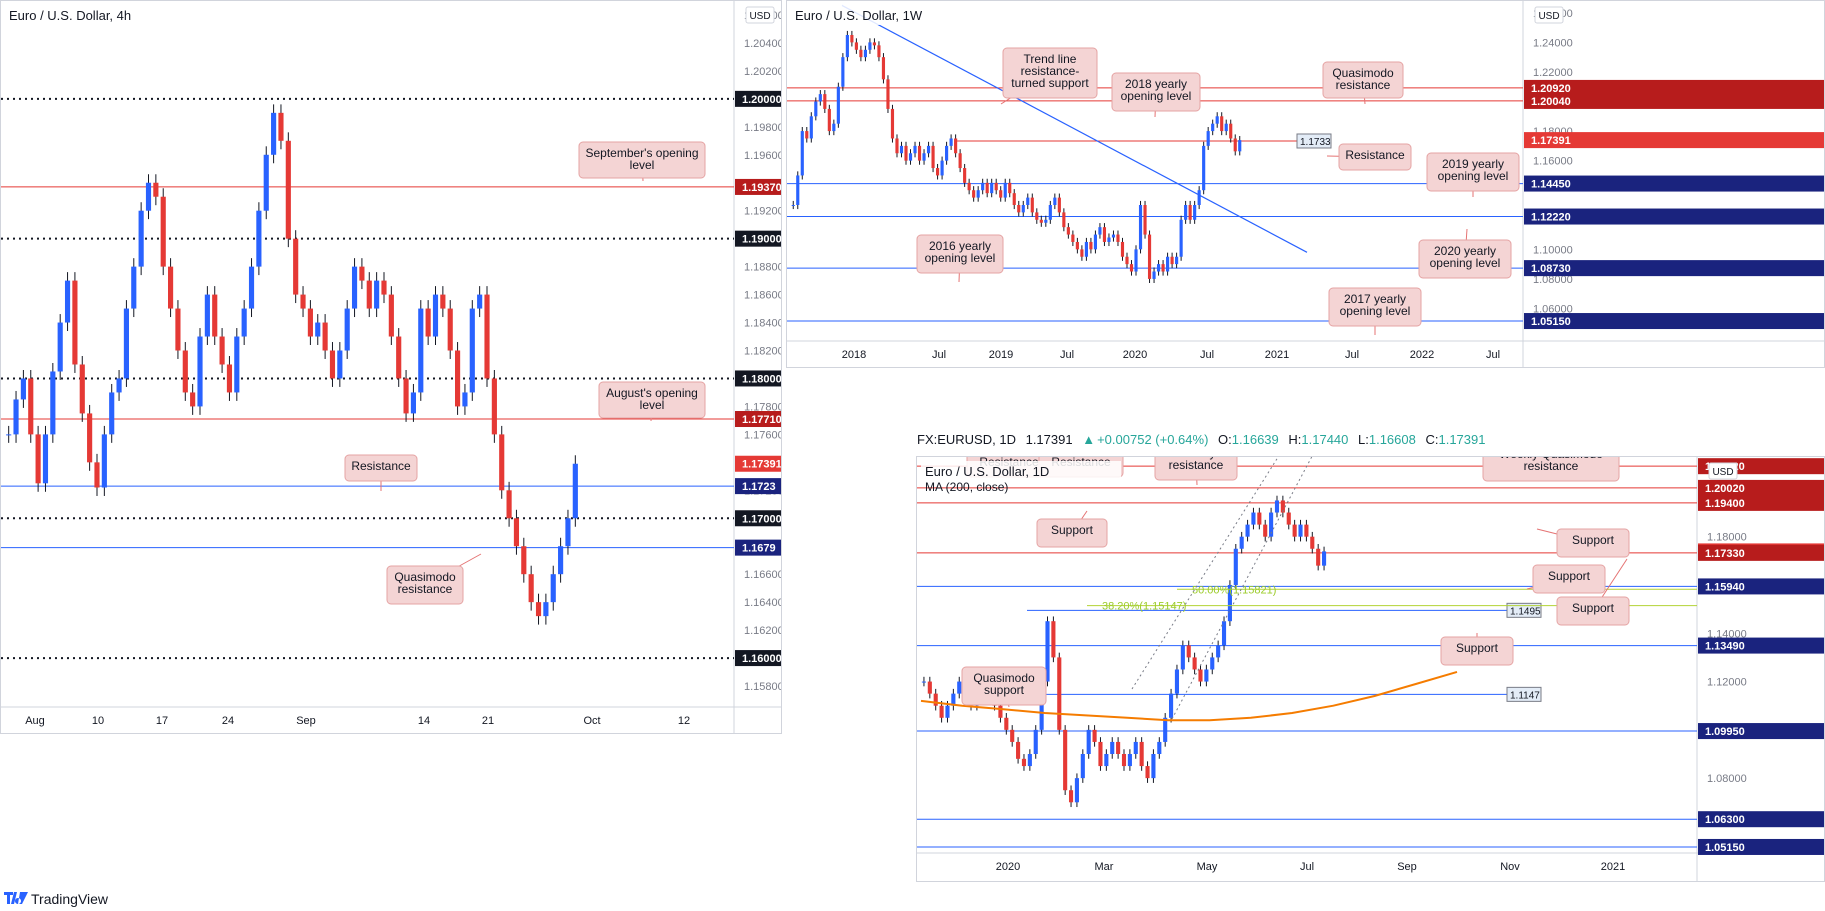 The image size is (1825, 911). What do you see at coordinates (1510, 867) in the screenshot?
I see `x-tick-label: Nov` at bounding box center [1510, 867].